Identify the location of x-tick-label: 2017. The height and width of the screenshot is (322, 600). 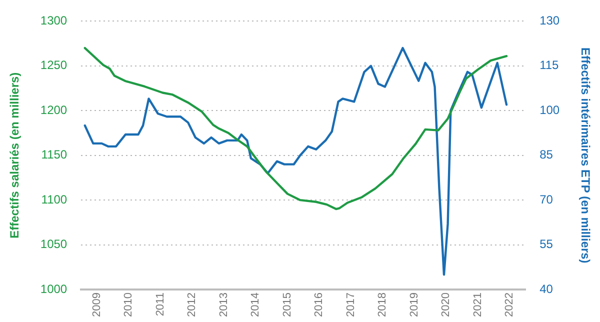
(350, 305).